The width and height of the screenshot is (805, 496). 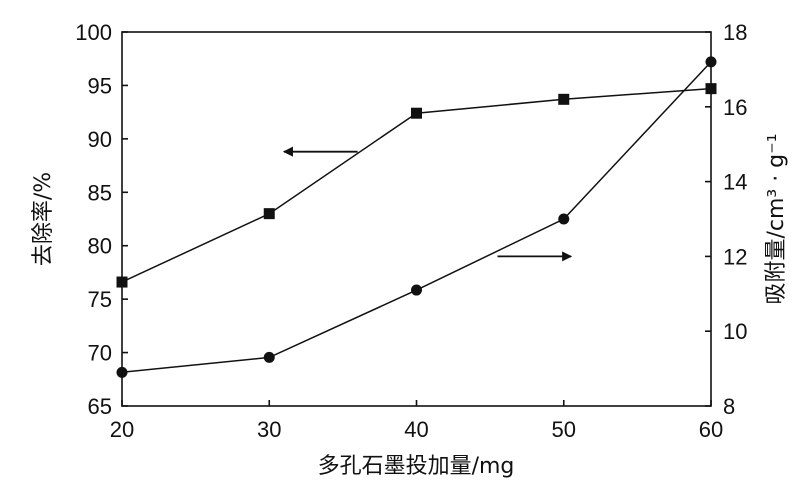 I want to click on x-tick-label: 60, so click(x=711, y=429).